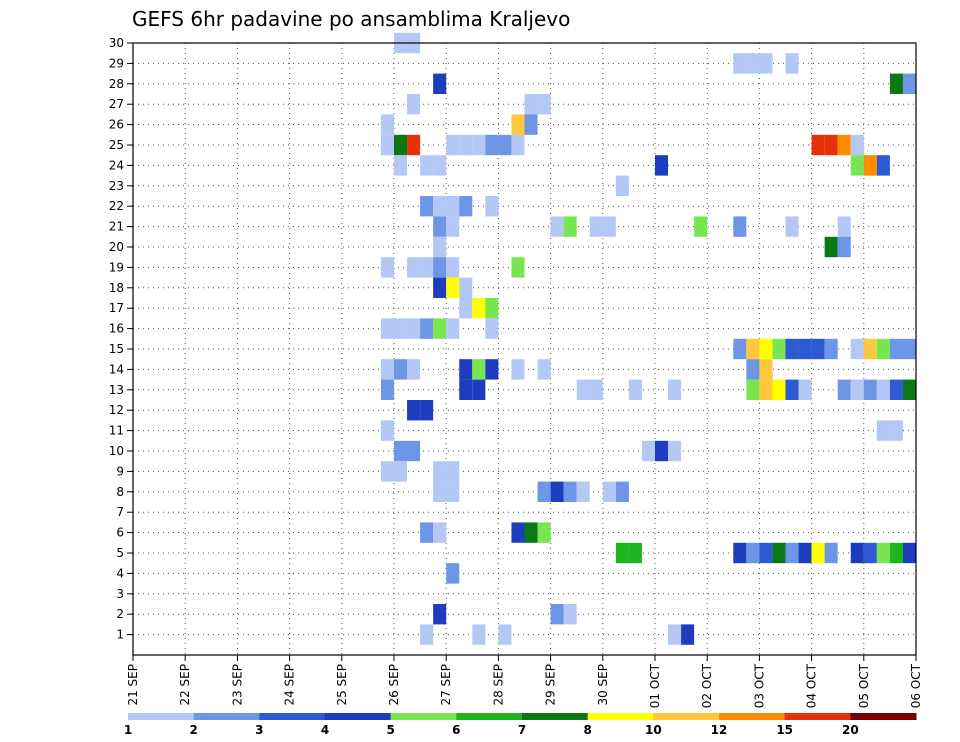  What do you see at coordinates (120, 614) in the screenshot?
I see `y-tick-label: 2` at bounding box center [120, 614].